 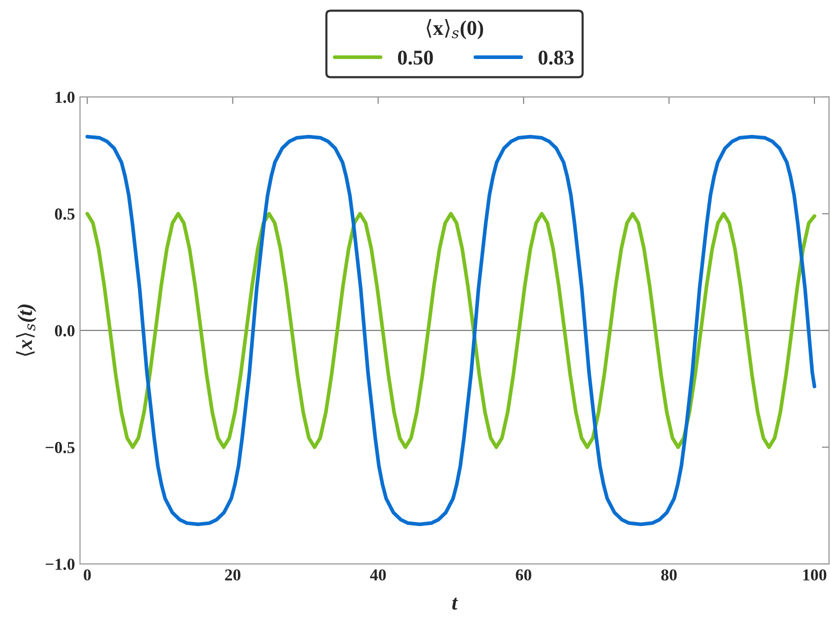 I want to click on y-tick-label: −1.0, so click(x=60, y=564).